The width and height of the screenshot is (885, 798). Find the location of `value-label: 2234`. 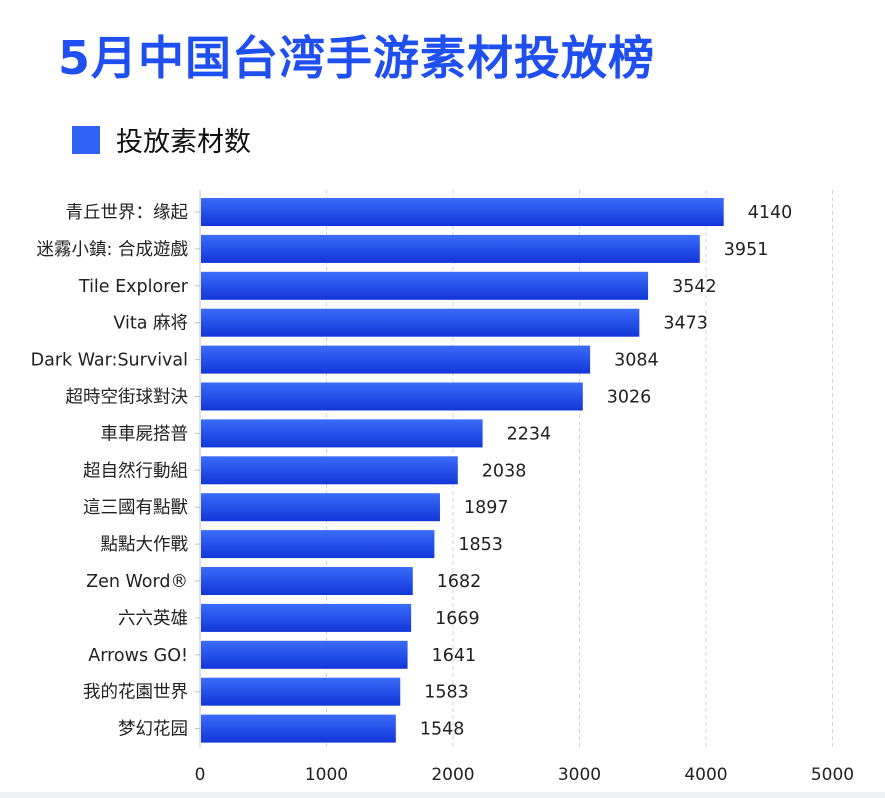

value-label: 2234 is located at coordinates (529, 434).